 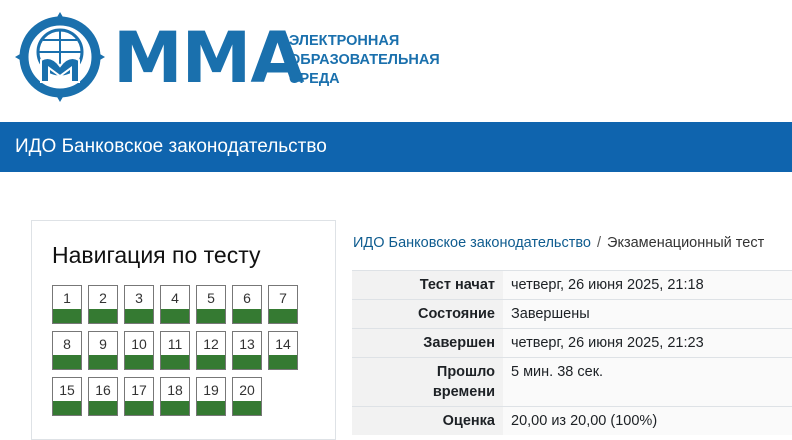 What do you see at coordinates (427, 382) in the screenshot?
I see `summary-label: Прошло времени` at bounding box center [427, 382].